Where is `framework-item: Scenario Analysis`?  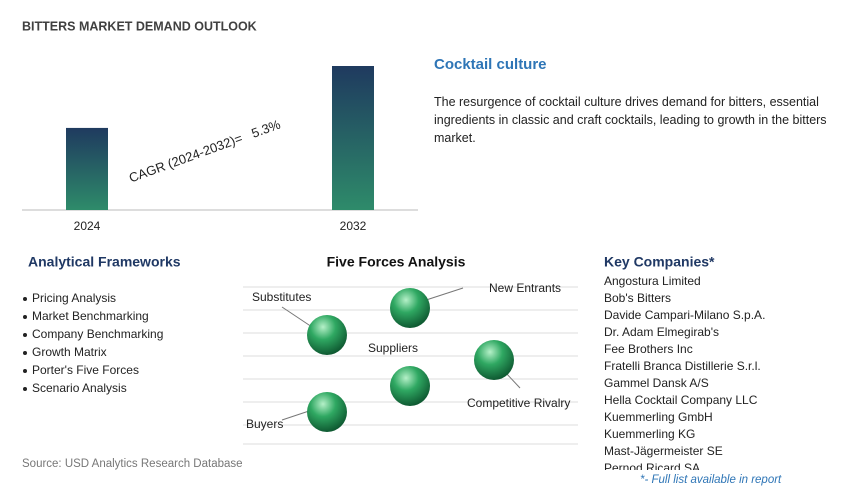 framework-item: Scenario Analysis is located at coordinates (79, 388).